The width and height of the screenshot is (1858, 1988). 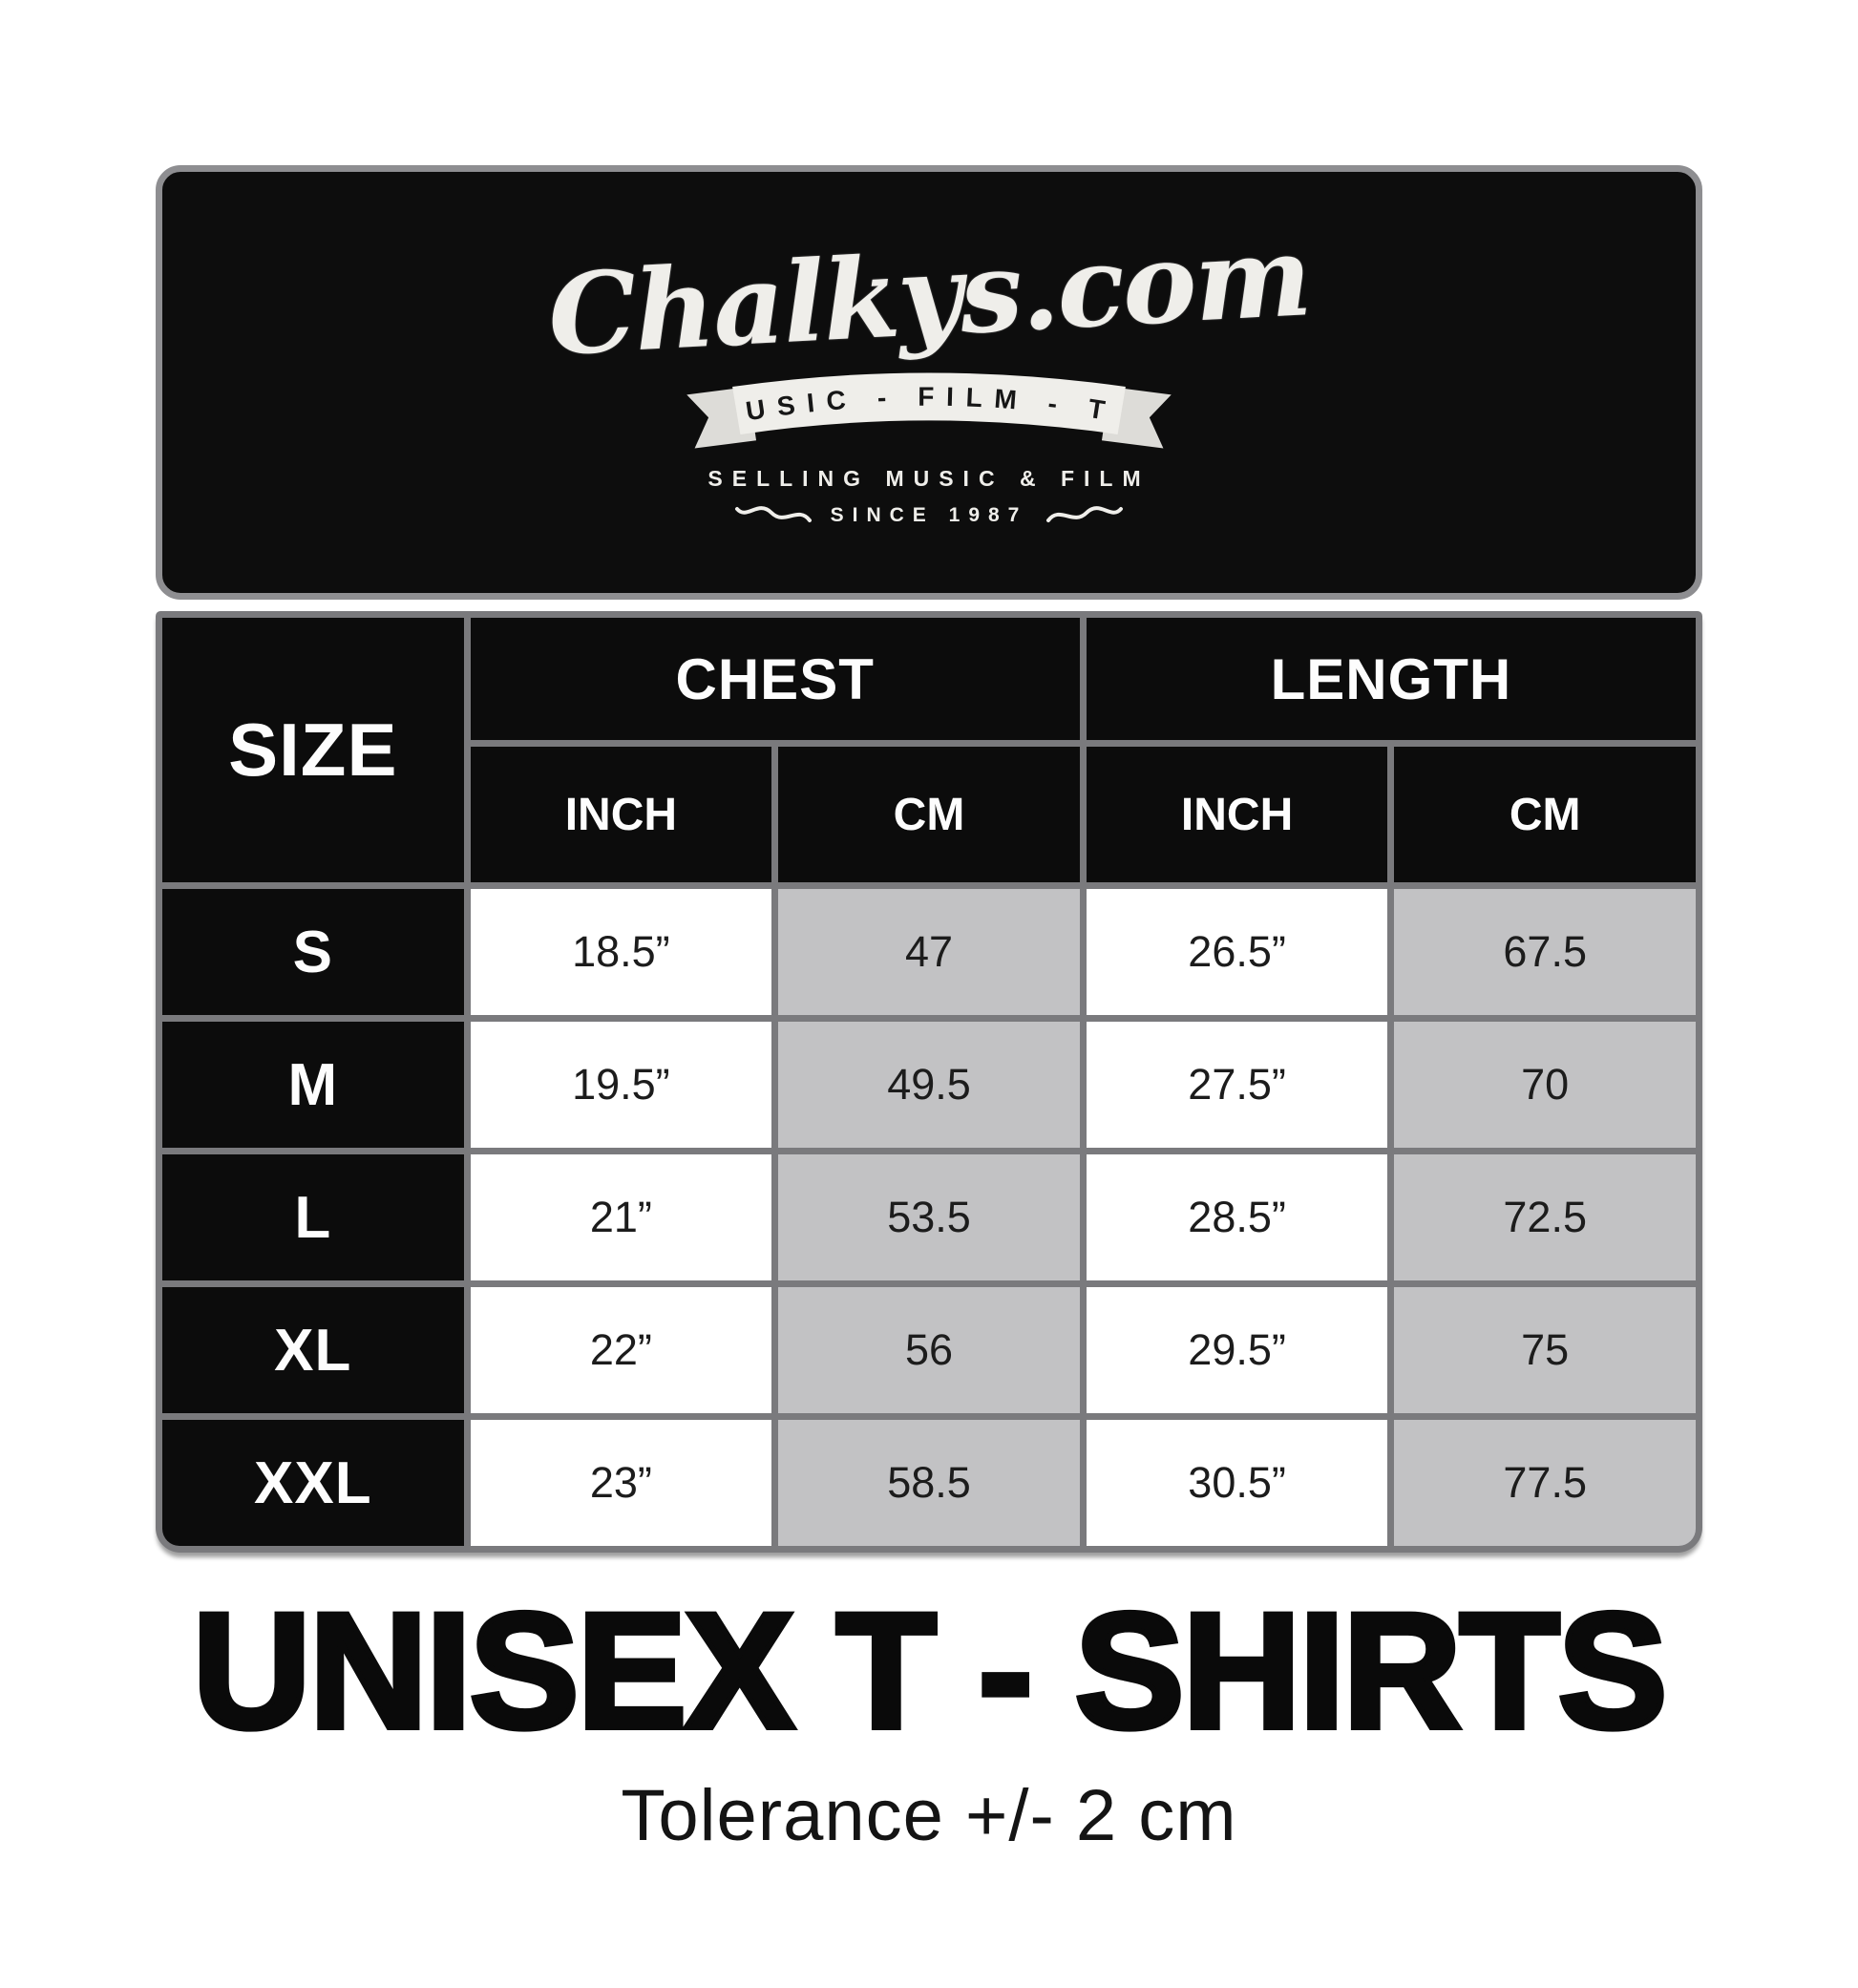 I want to click on row-xl-length-cm: 75, so click(x=1545, y=1350).